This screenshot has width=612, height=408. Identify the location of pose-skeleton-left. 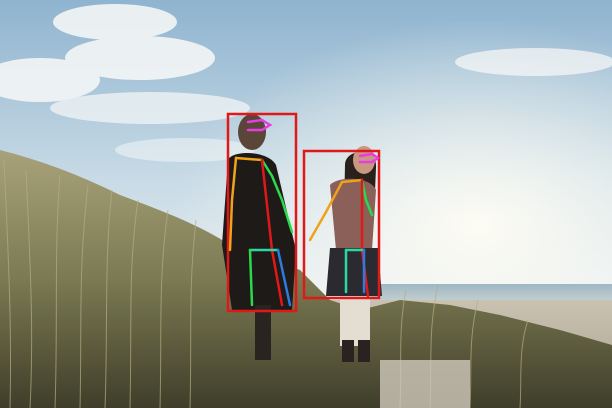
(261, 212).